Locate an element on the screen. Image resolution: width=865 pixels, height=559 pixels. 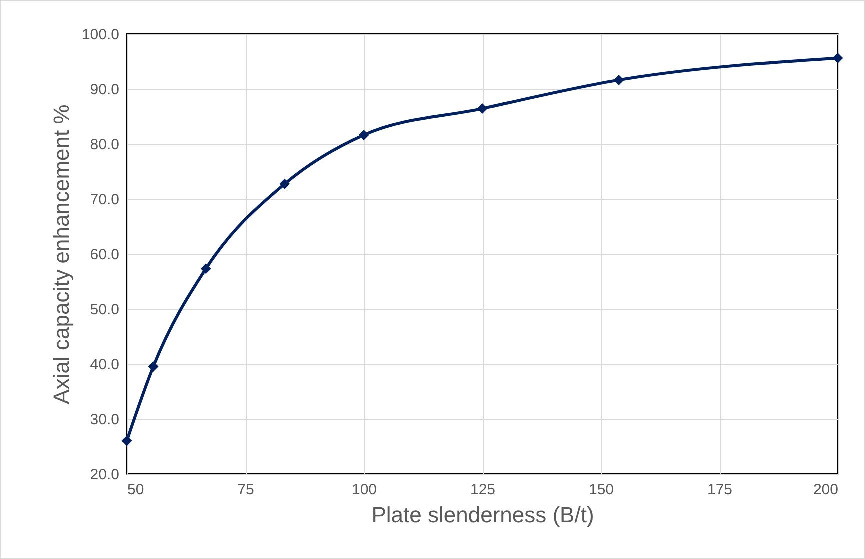
y-tick-label: 60.0 is located at coordinates (105, 255).